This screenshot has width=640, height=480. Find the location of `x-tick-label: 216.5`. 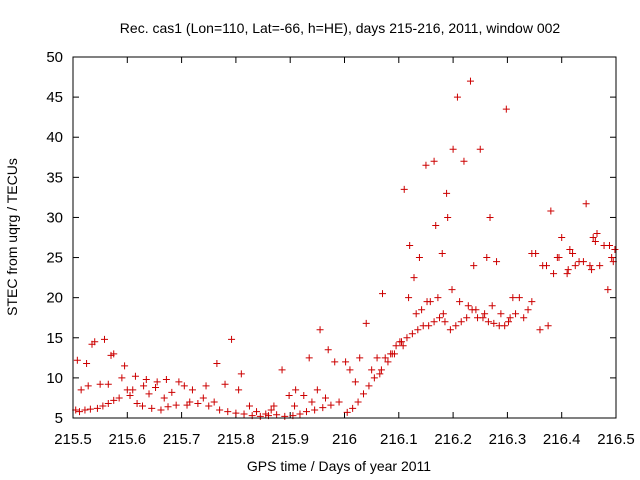

x-tick-label: 216.5 is located at coordinates (616, 439).